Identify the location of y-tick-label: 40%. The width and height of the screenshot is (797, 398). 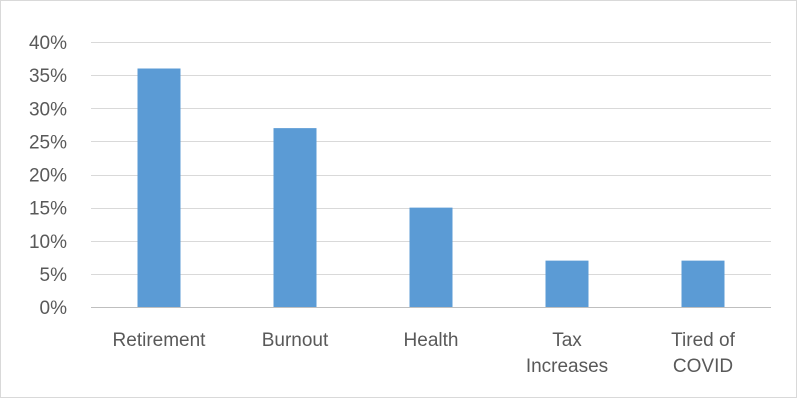
(48, 43).